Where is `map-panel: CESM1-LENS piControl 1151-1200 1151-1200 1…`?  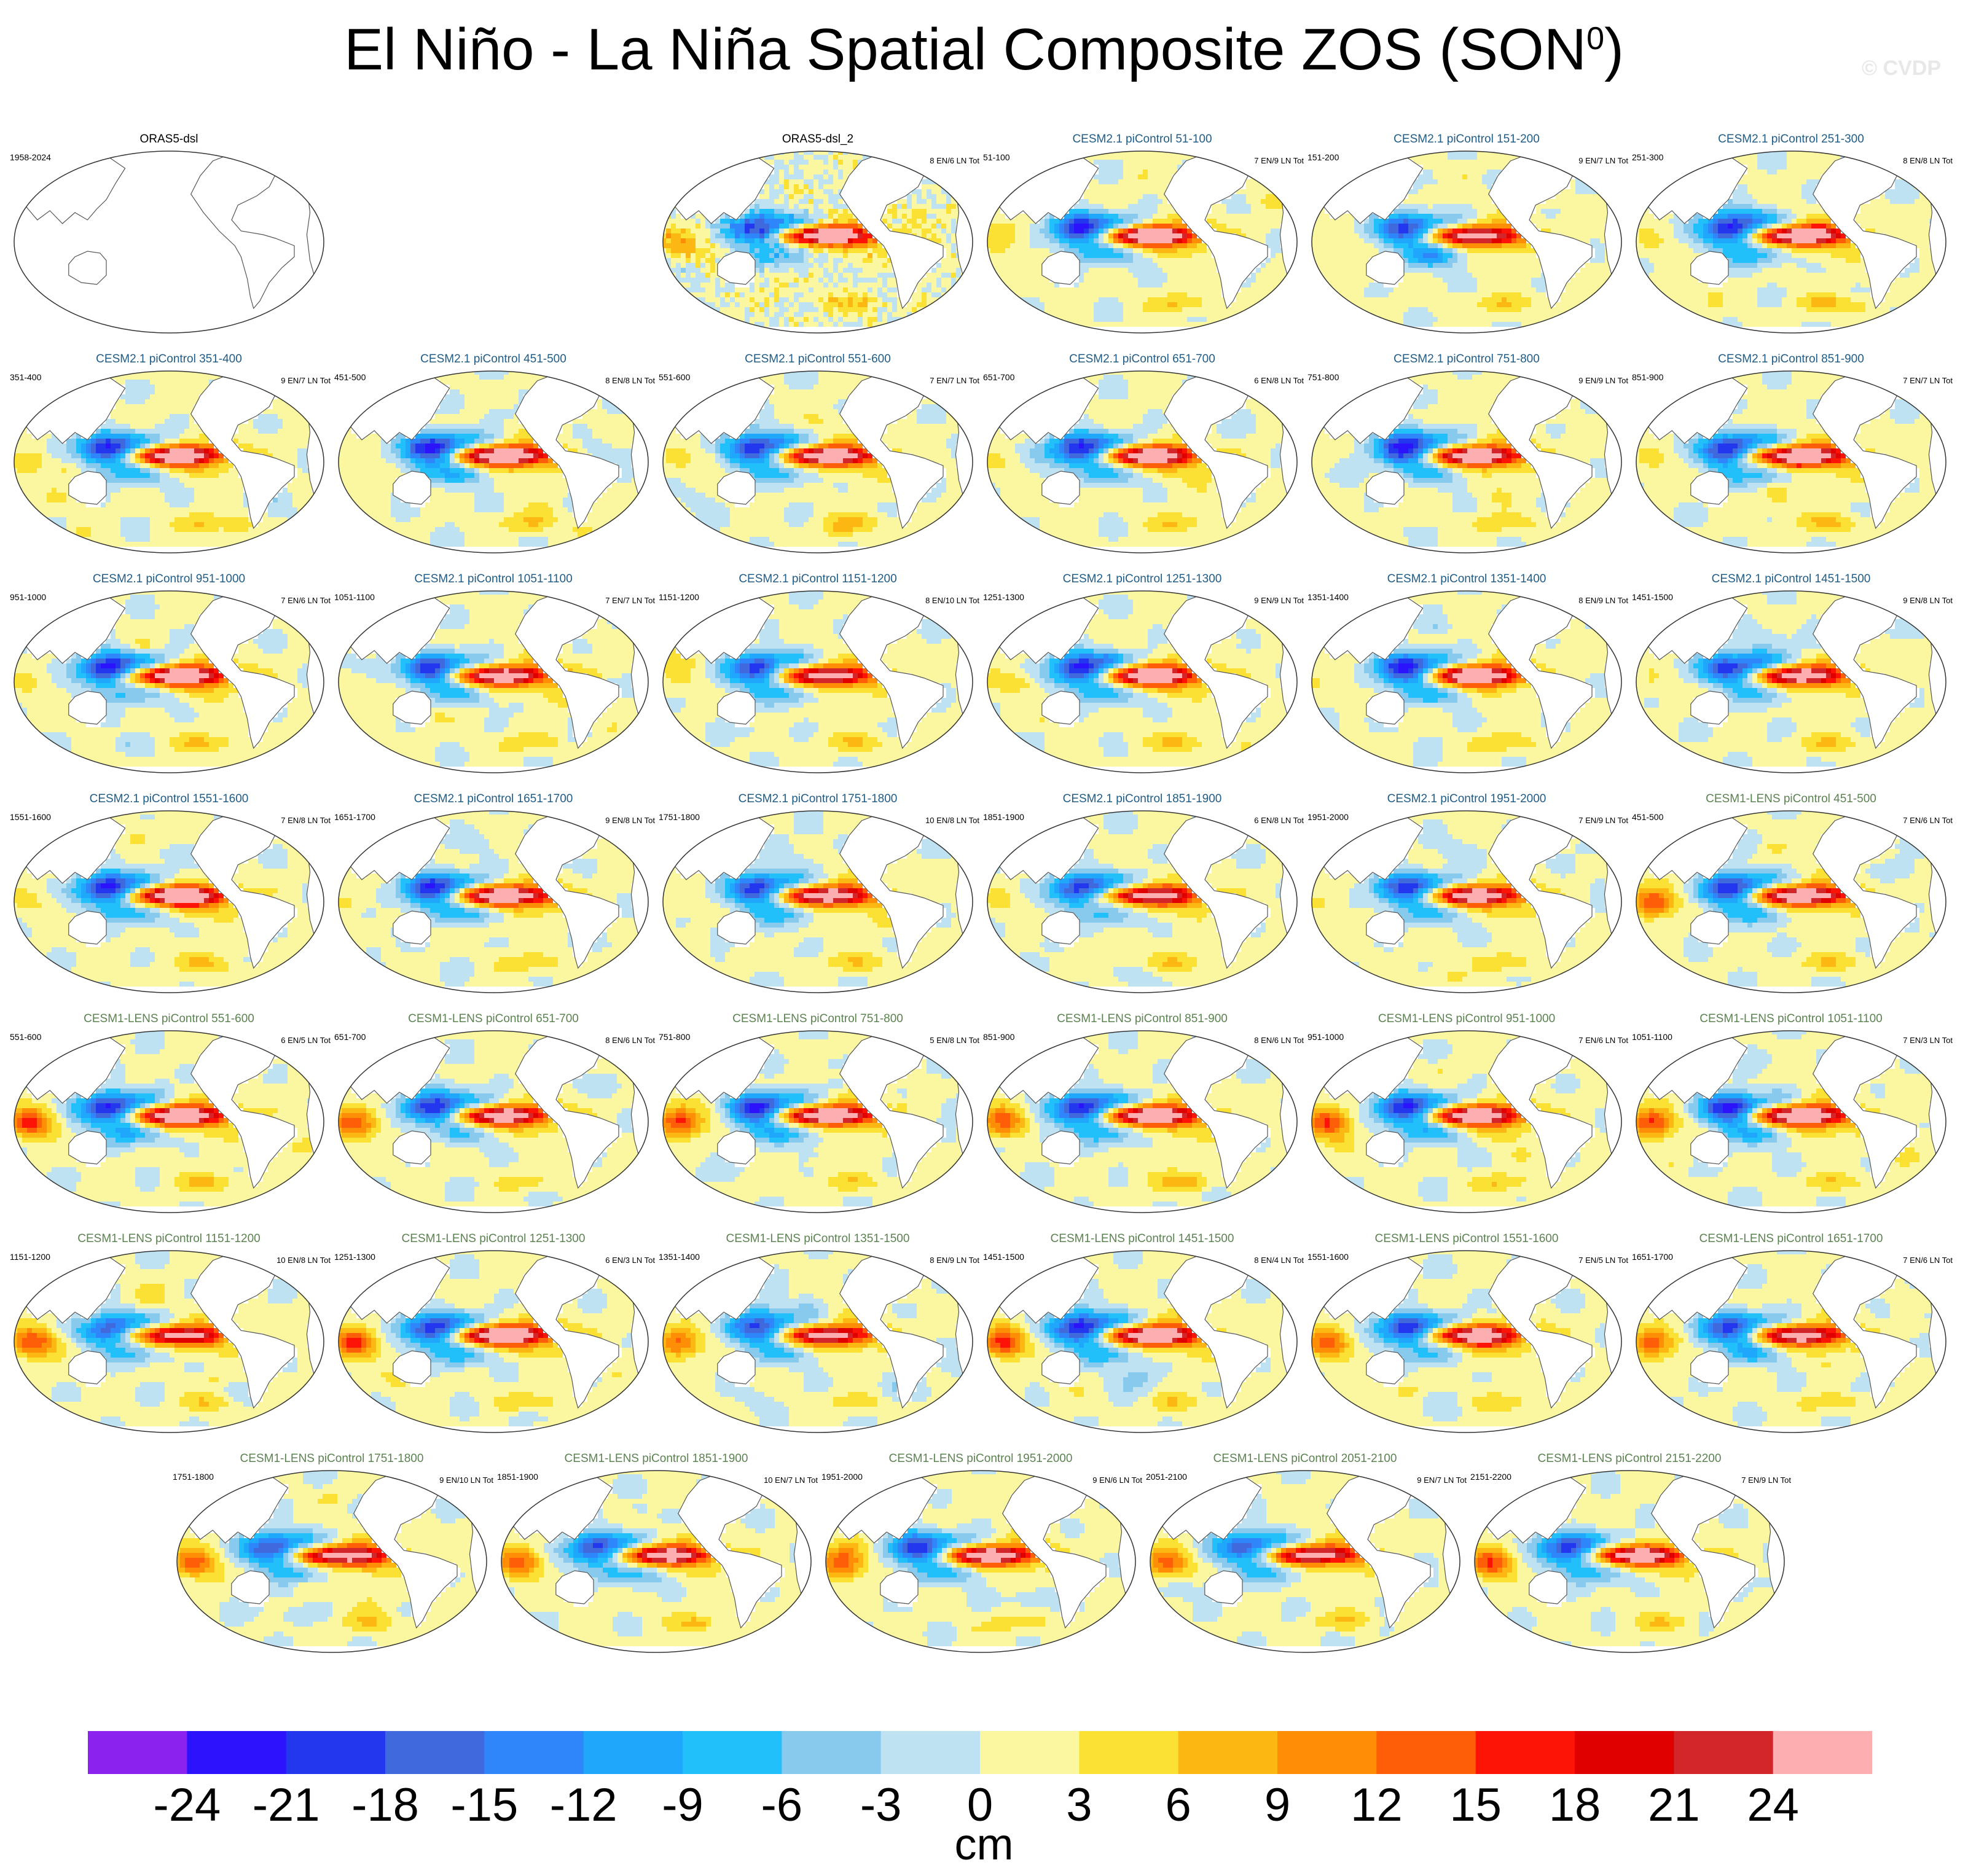
map-panel: CESM1-LENS piControl 1151-1200 1151-1200 1… is located at coordinates (169, 1336).